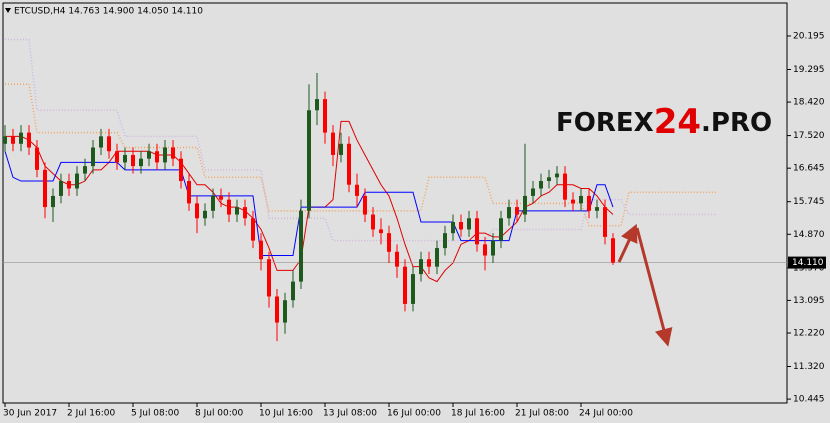 The width and height of the screenshot is (830, 423). I want to click on last-price-label: 14.110, so click(808, 263).